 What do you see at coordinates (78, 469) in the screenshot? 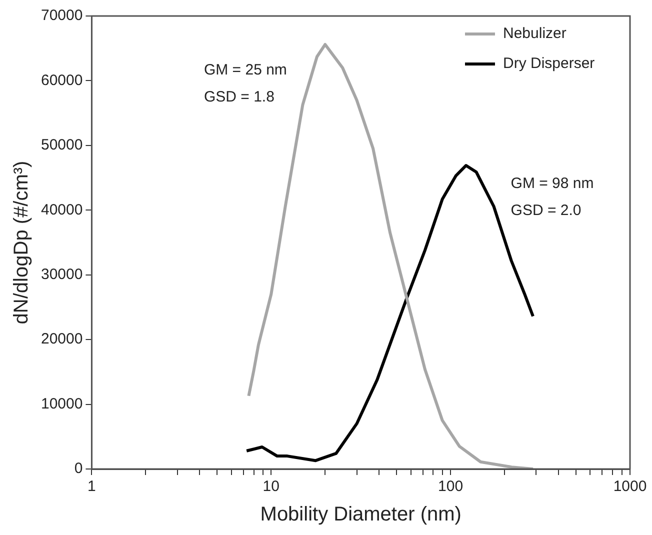
I see `y-tick-label: 0` at bounding box center [78, 469].